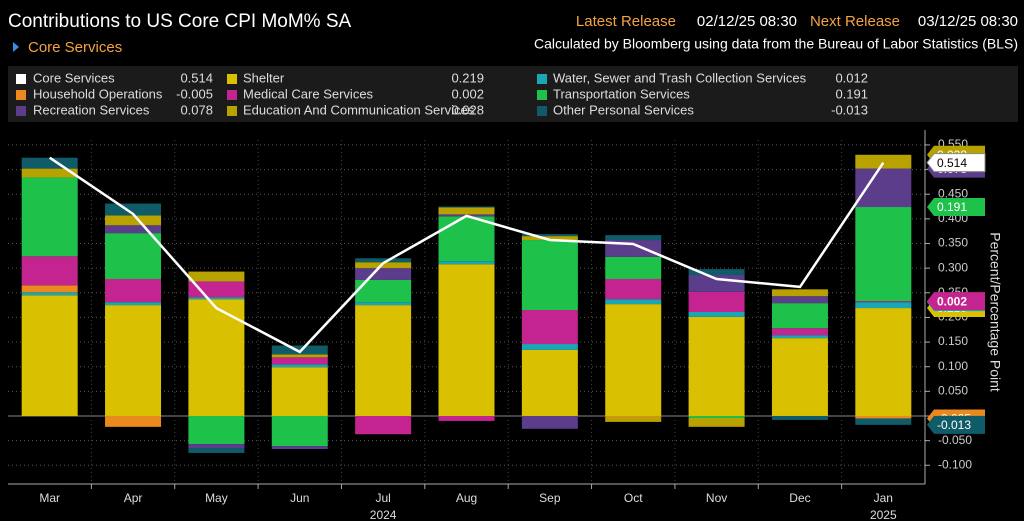  Describe the element at coordinates (359, 109) in the screenshot. I see `legend-label: Education And Communication Services` at that location.